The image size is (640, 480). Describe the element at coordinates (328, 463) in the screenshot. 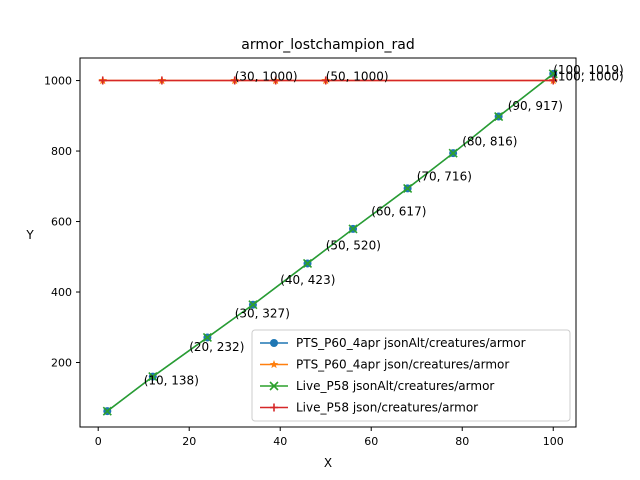

I see `x-axis-label: X` at that location.